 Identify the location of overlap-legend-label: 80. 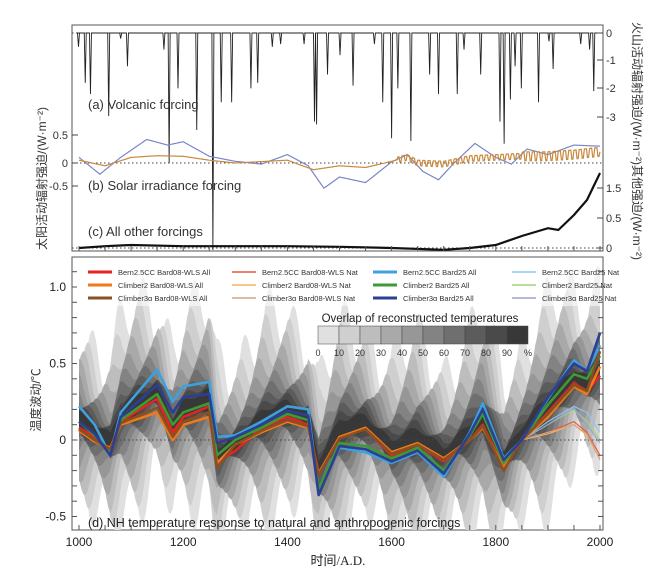
(486, 353).